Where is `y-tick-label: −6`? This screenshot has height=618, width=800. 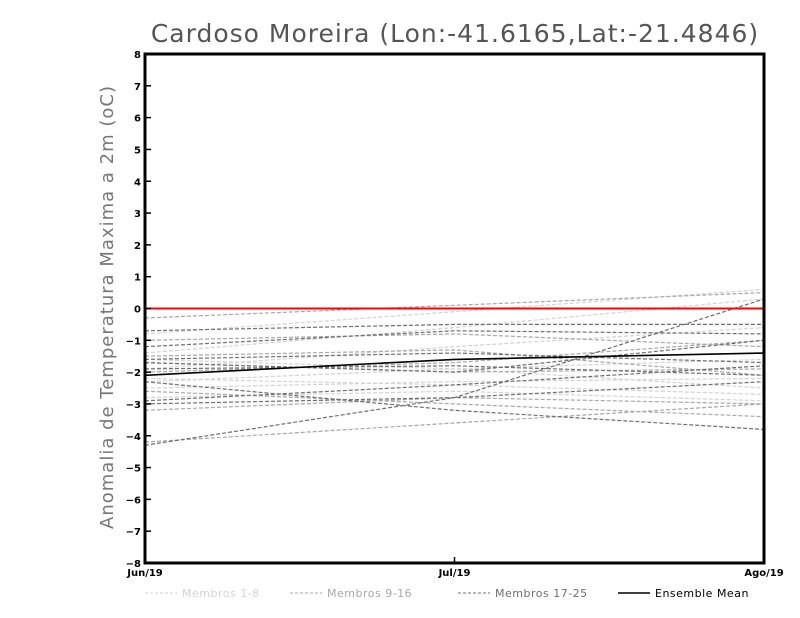
y-tick-label: −6 is located at coordinates (133, 500).